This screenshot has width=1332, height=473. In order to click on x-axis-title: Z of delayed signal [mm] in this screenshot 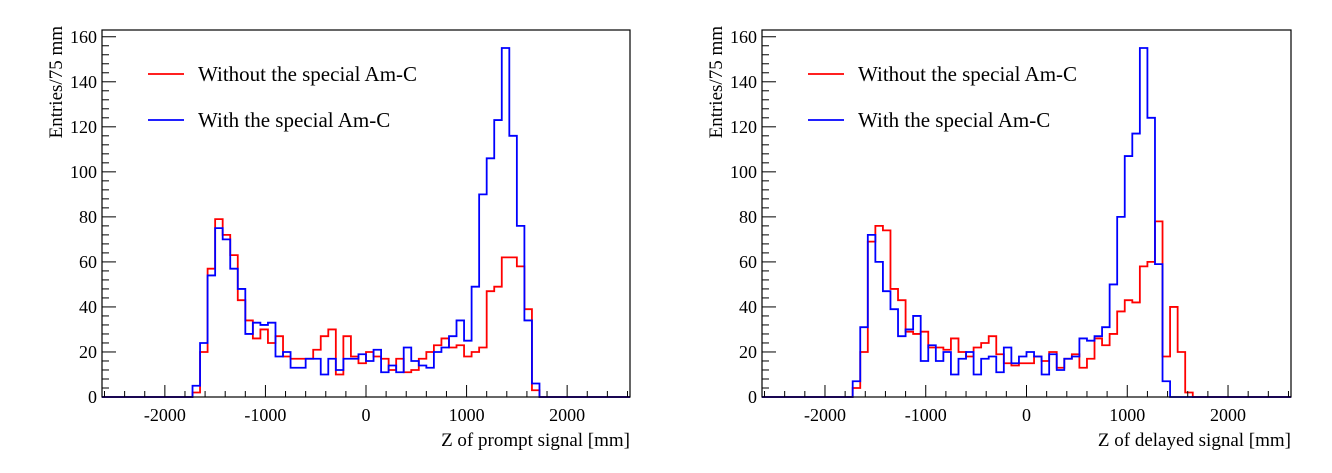, I will do `click(1194, 440)`.